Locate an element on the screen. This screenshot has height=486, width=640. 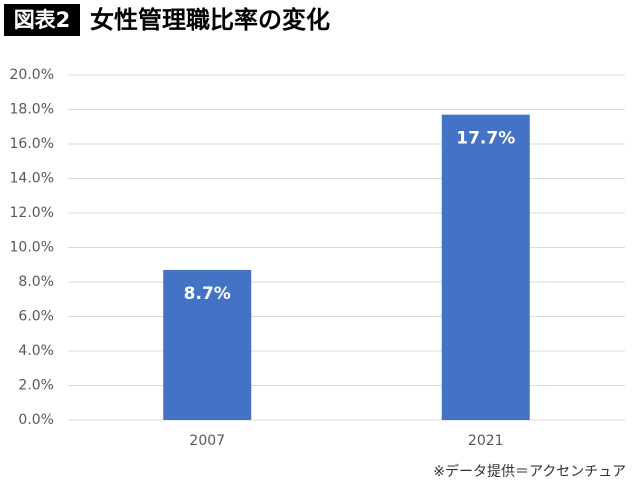
y-tick-label: 4.0% is located at coordinates (36, 351).